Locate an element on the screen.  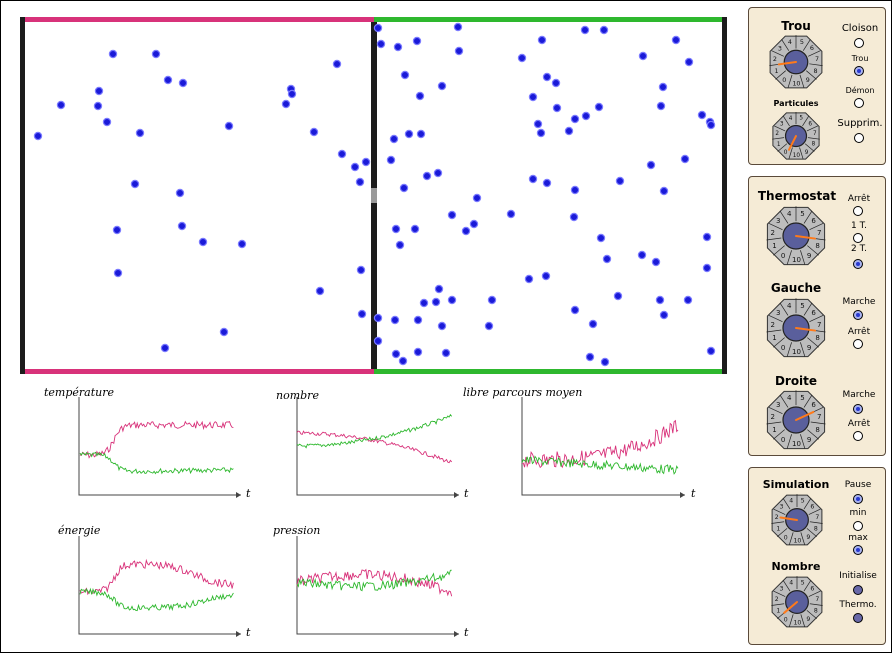
partition-hole is located at coordinates (374, 195).